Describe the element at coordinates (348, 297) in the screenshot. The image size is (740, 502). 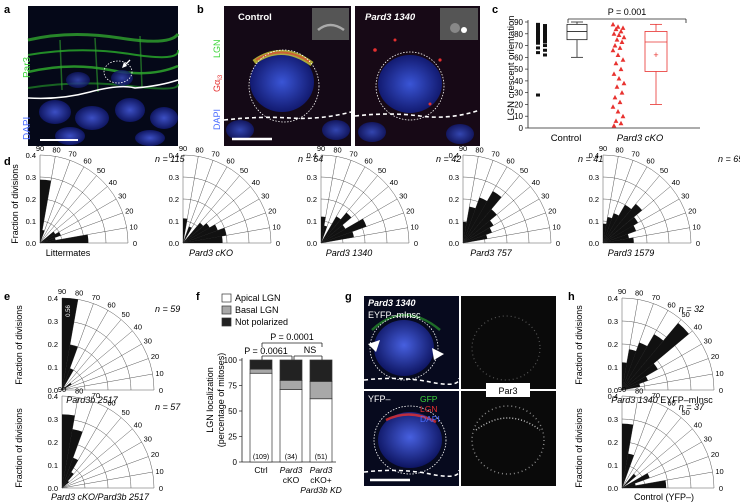
I see `panel-letter-g: g` at that location.